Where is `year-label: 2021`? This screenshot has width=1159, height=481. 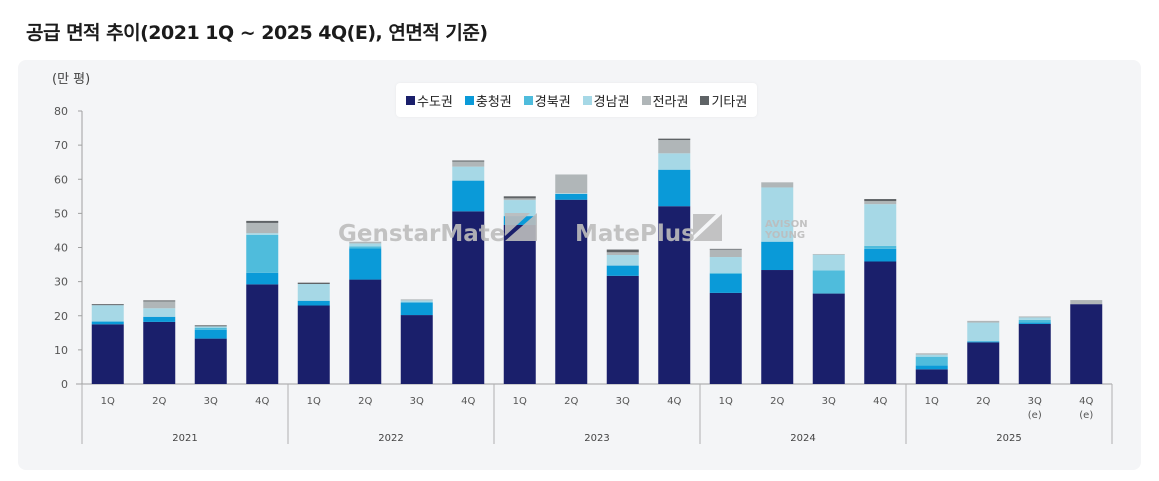
year-label: 2021 is located at coordinates (184, 438).